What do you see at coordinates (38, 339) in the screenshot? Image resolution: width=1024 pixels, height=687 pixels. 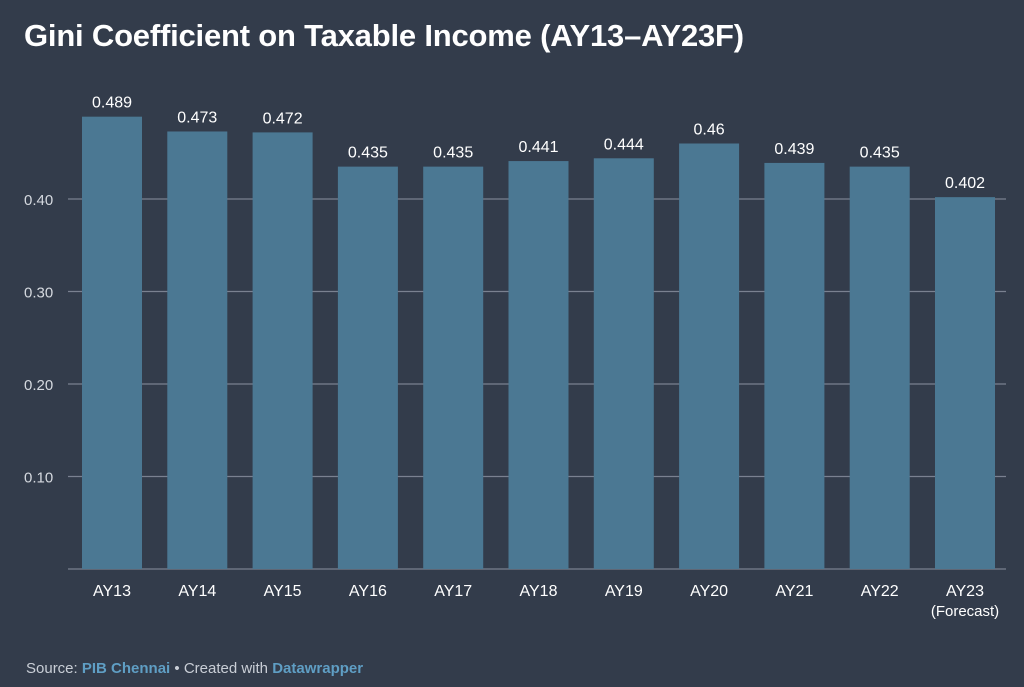 I see `y-axis: 0.10 0.20 0.30 0.40` at bounding box center [38, 339].